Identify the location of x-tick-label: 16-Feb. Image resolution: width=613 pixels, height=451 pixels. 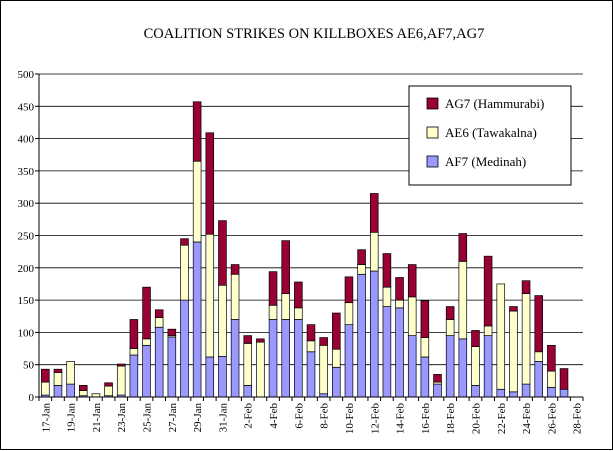
(426, 419).